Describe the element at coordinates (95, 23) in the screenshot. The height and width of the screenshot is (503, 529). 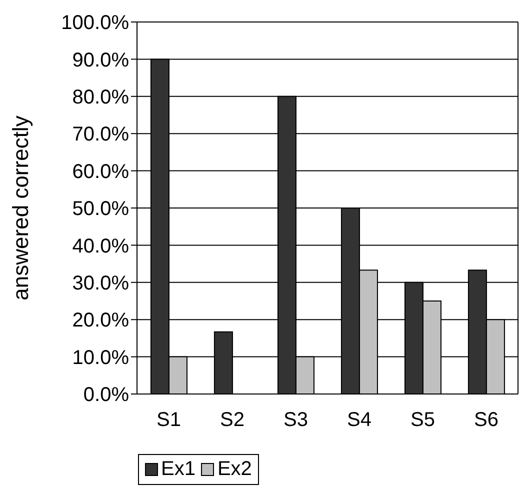
I see `y-tick-label: 100.0%` at that location.